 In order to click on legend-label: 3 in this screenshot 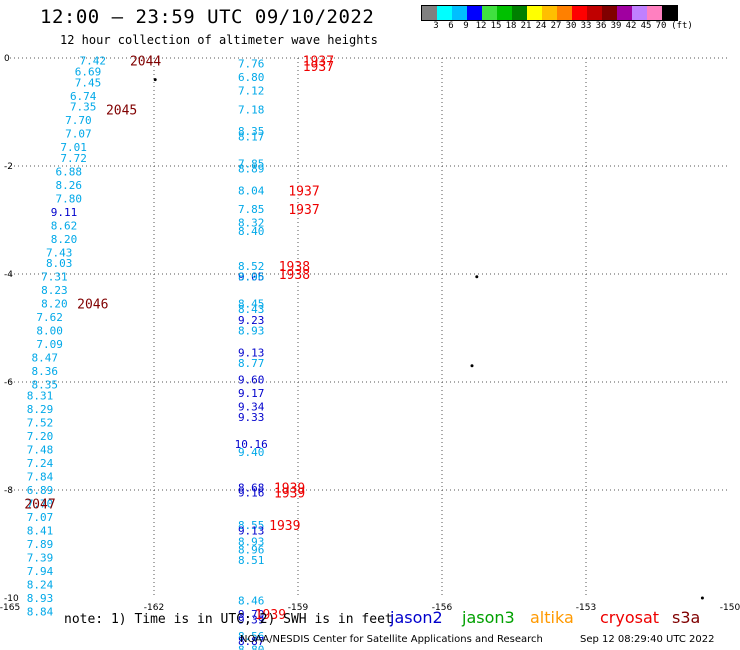, I will do `click(436, 26)`.